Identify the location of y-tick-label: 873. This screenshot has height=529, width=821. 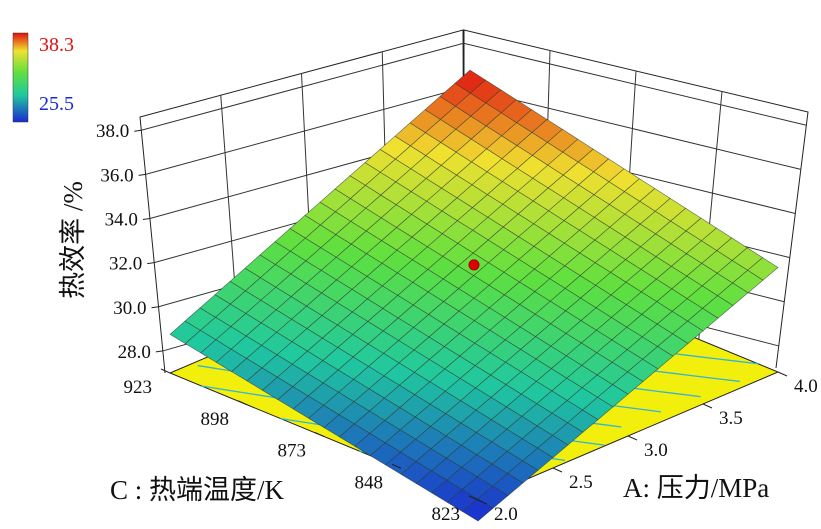
(292, 451).